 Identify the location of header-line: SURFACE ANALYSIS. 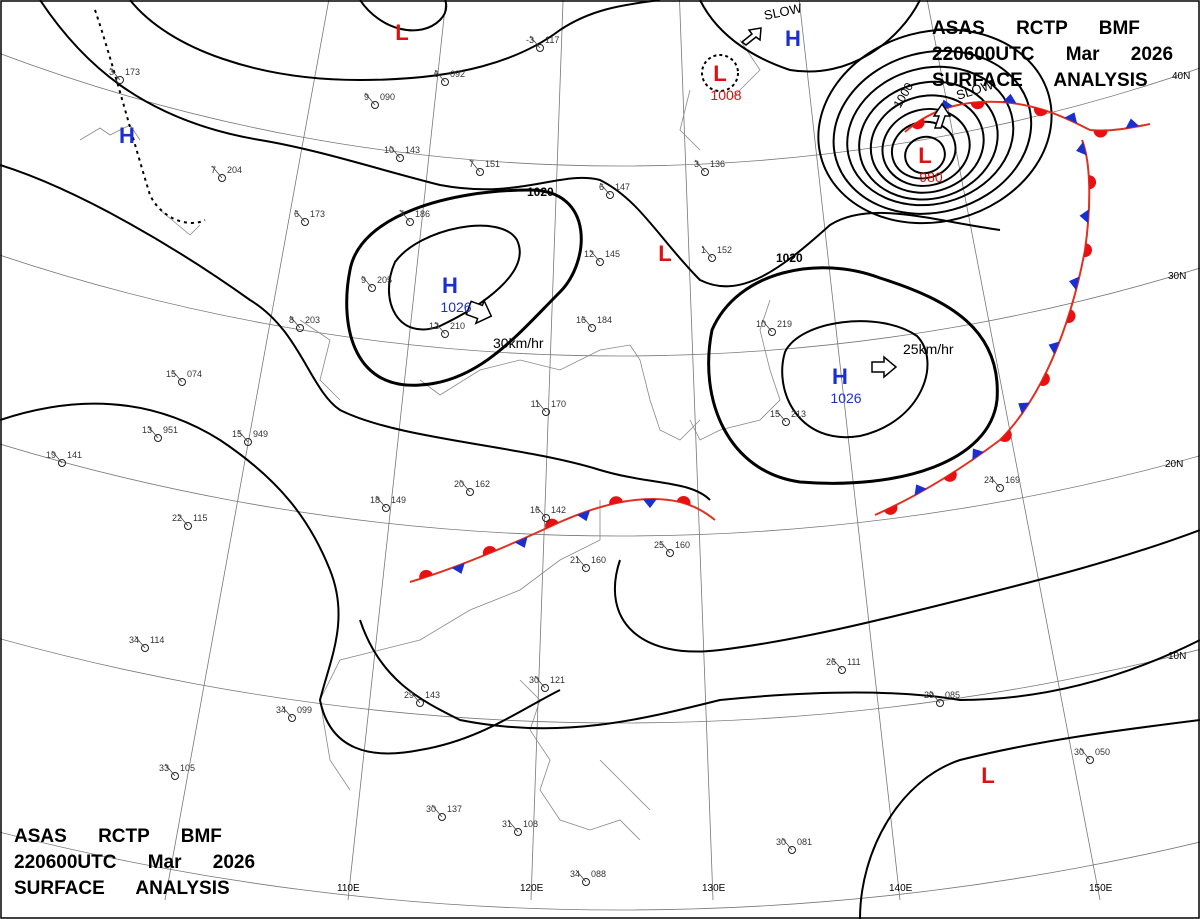
(122, 888).